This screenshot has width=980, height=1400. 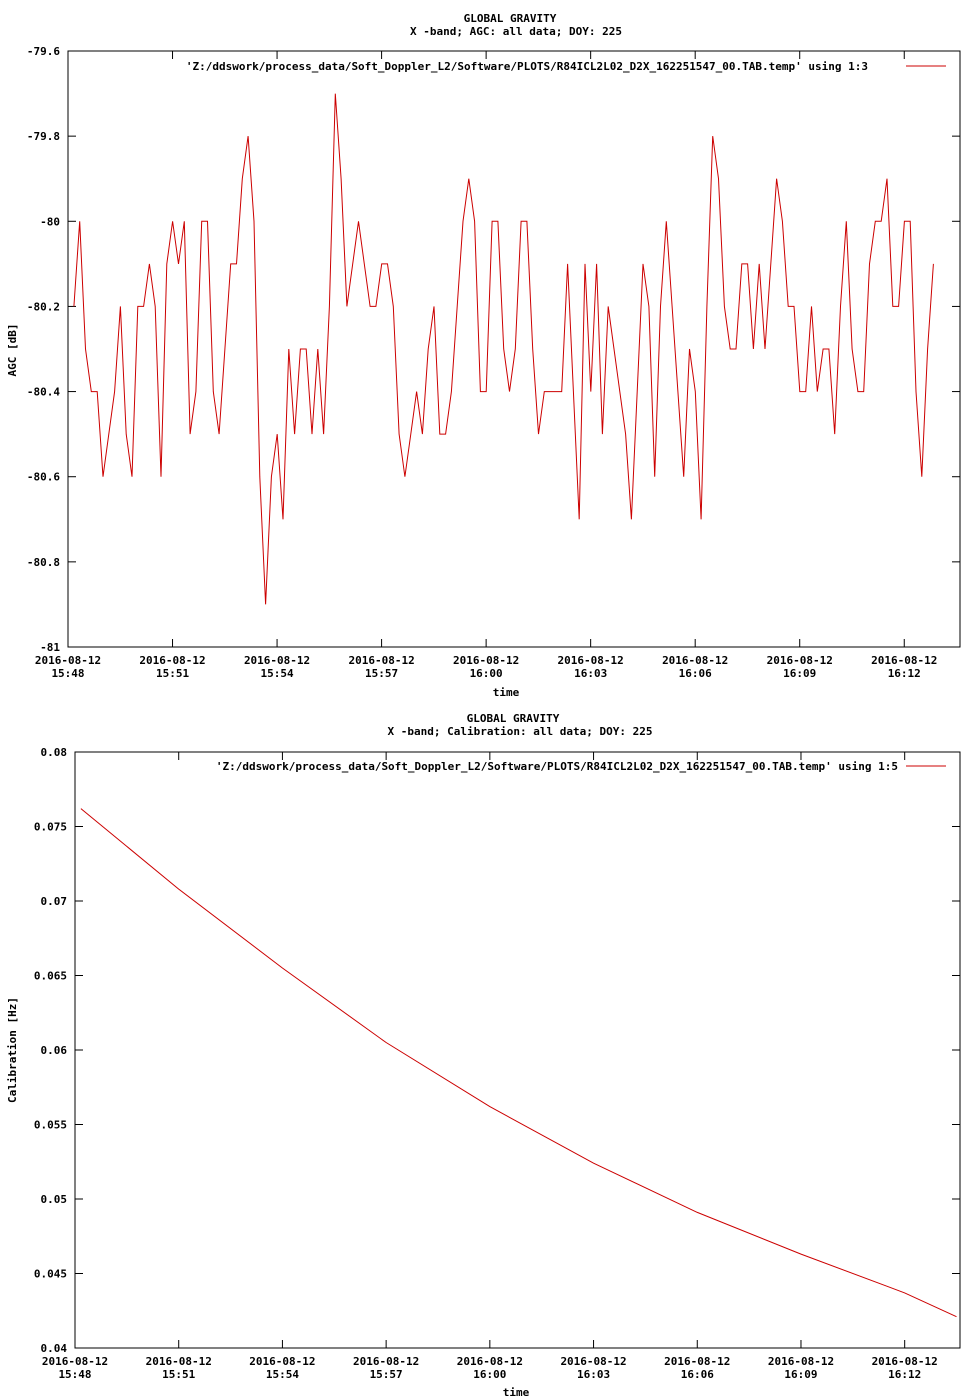 What do you see at coordinates (54, 1199) in the screenshot?
I see `y-tick-label: 0.05` at bounding box center [54, 1199].